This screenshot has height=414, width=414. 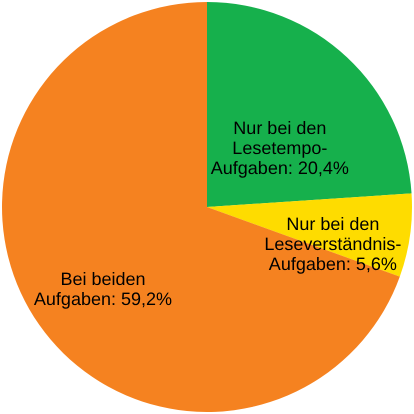 What do you see at coordinates (279, 148) in the screenshot?
I see `slice-label: Nur bei den Lesetempo-Aufgaben: 20,4%` at bounding box center [279, 148].